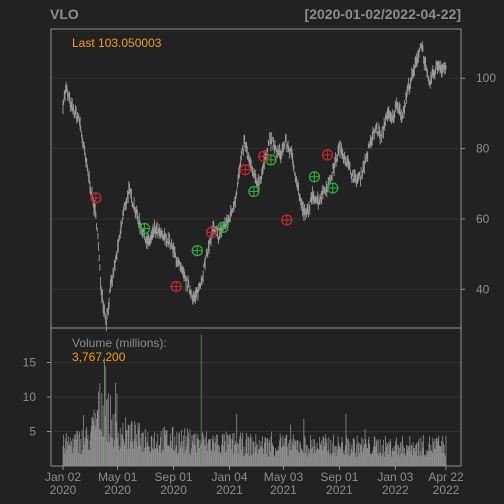  What do you see at coordinates (214, 221) in the screenshot?
I see `trade-signals` at bounding box center [214, 221].